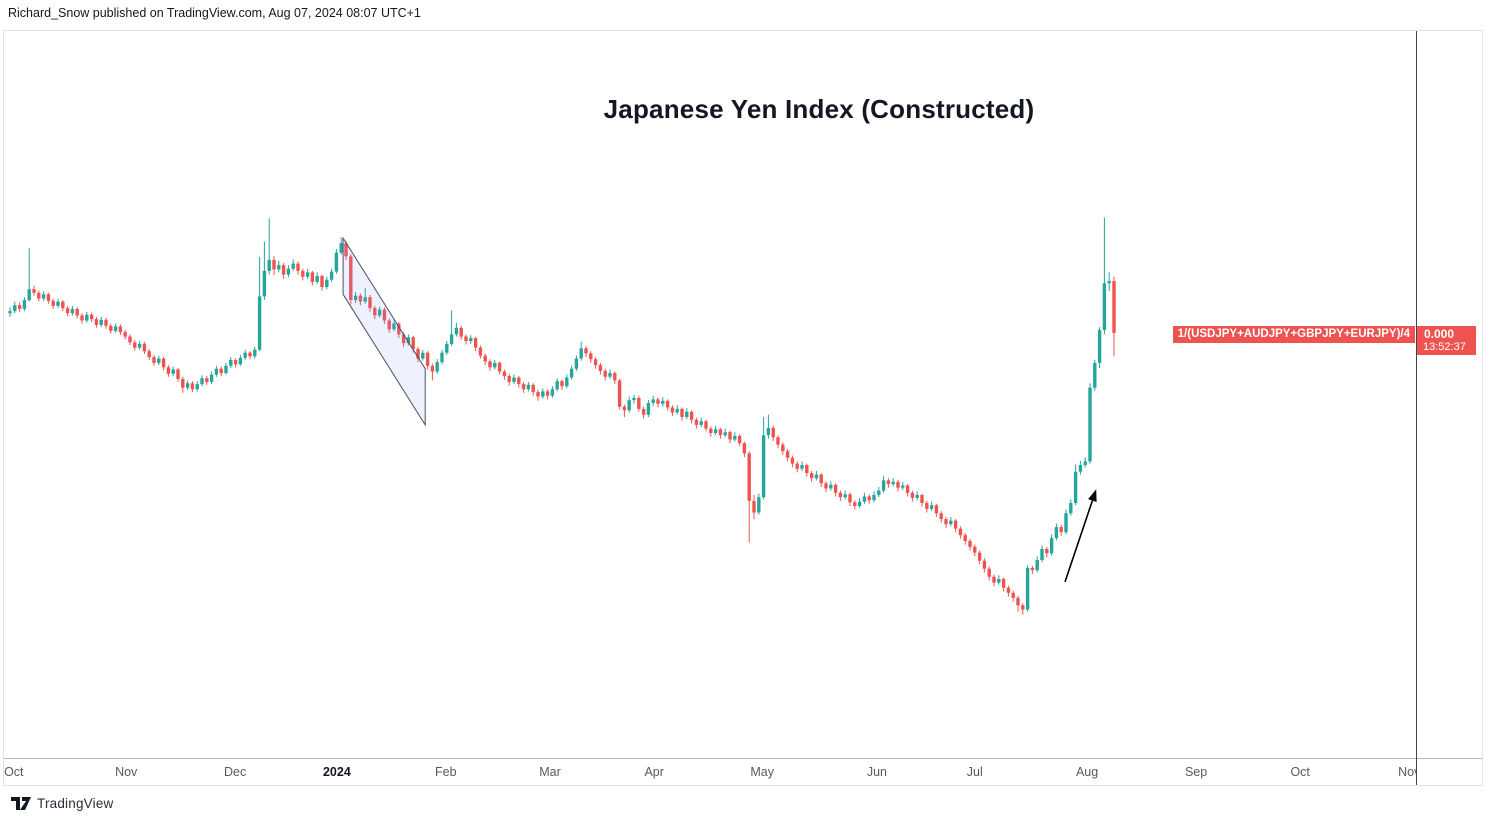 Image resolution: width=1492 pixels, height=819 pixels. Describe the element at coordinates (75, 803) in the screenshot. I see `brand-text: TradingView` at that location.